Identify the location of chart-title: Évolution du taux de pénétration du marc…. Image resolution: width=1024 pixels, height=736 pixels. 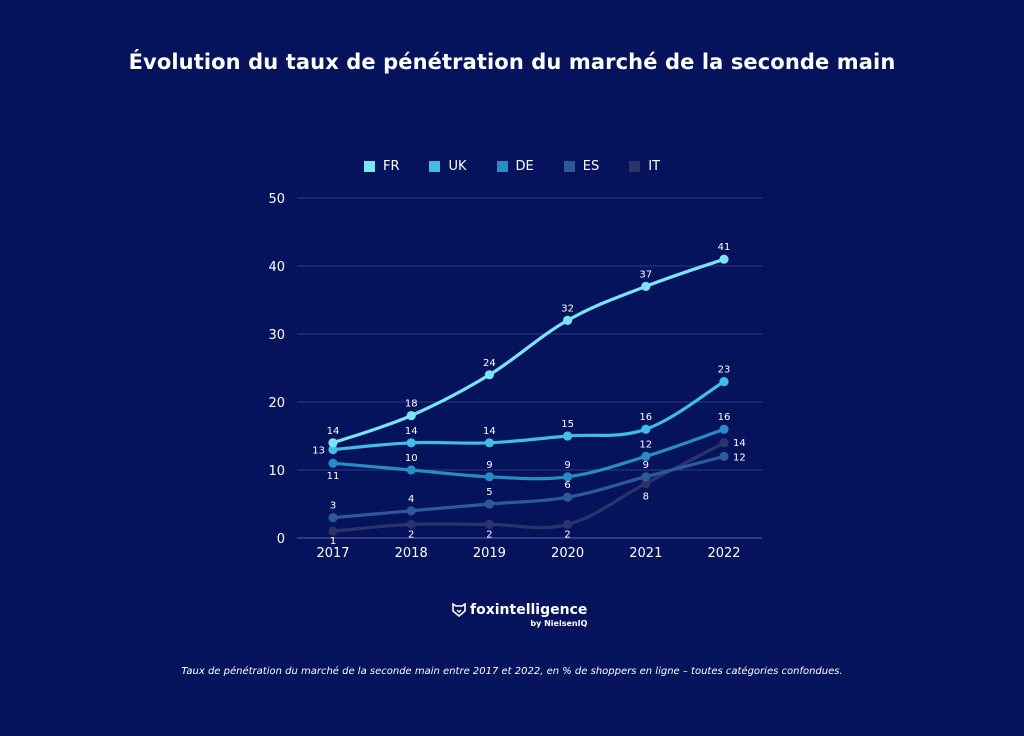
(512, 62).